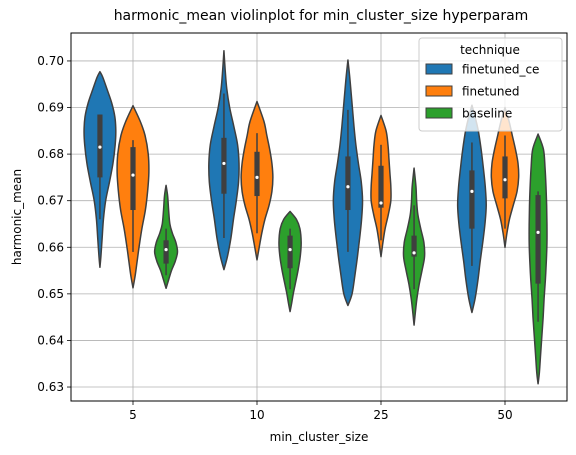 This screenshot has height=455, width=576. Describe the element at coordinates (487, 114) in the screenshot. I see `legend-label-baseline: baseline` at that location.